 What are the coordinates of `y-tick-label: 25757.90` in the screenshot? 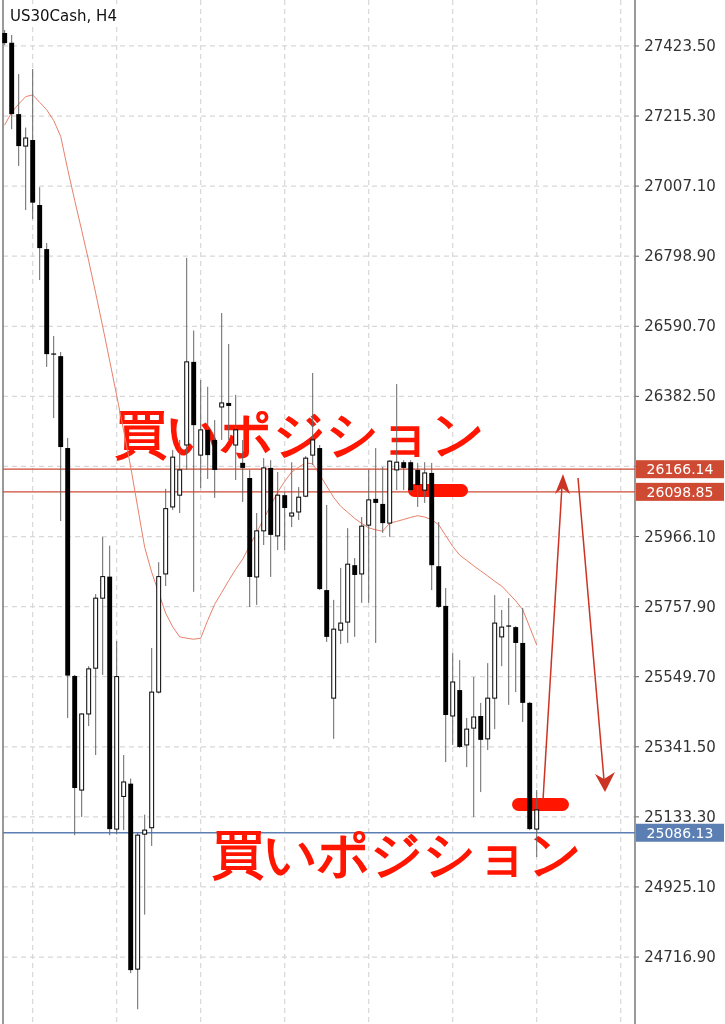 It's located at (680, 606).